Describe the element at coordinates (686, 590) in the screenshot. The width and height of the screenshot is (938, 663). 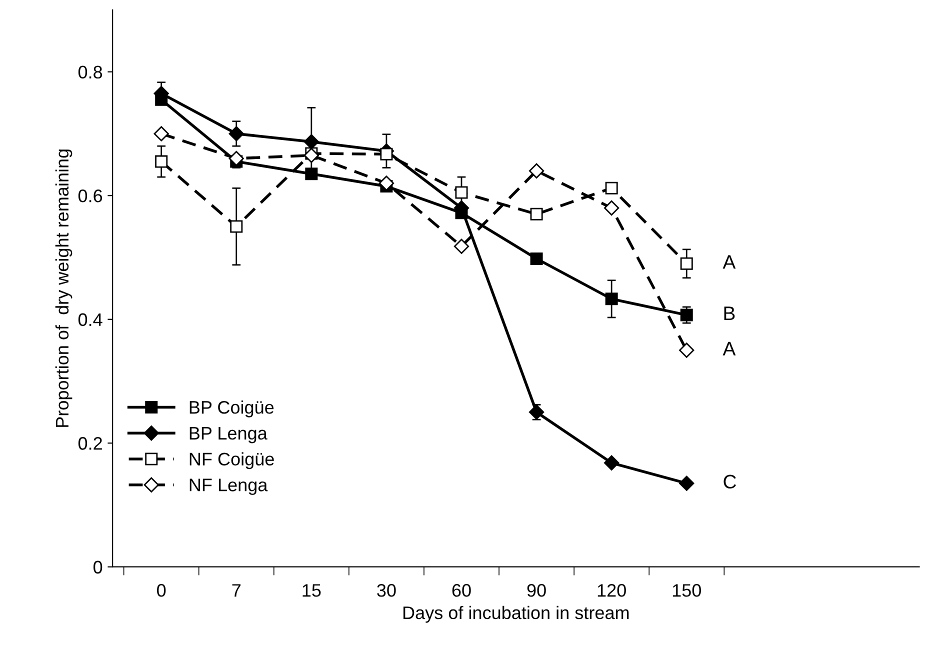
I see `x-tick-label: 150` at that location.